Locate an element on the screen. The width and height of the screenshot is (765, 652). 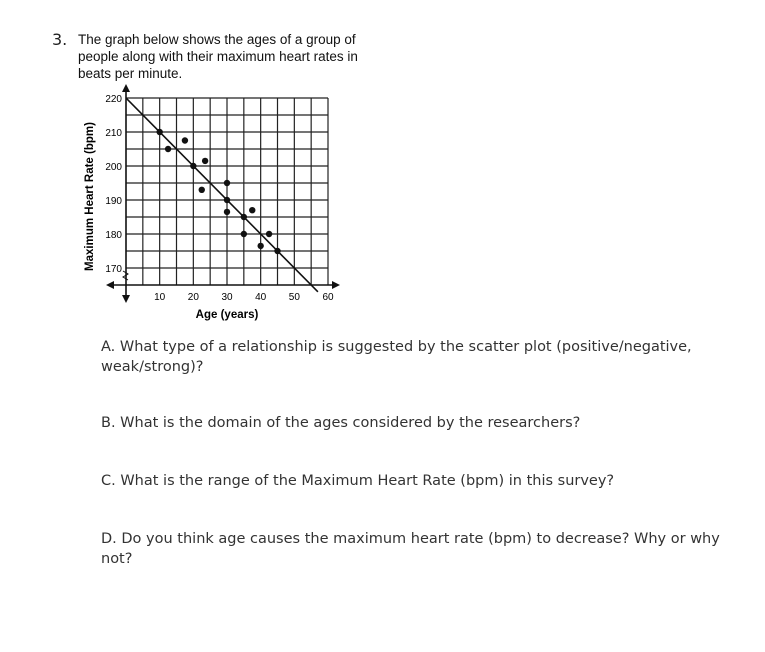
arrow-down-icon is located at coordinates (126, 299).